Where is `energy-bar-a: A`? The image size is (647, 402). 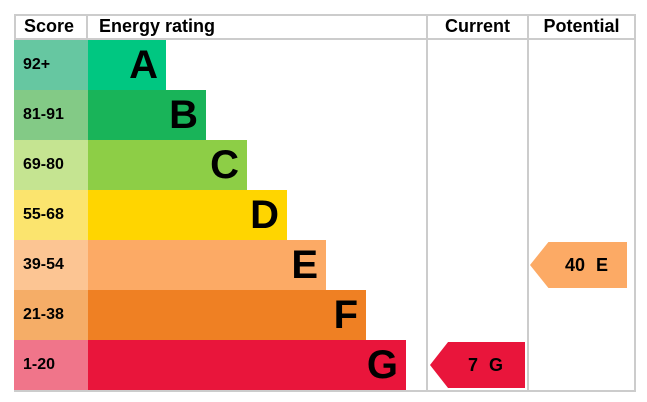 energy-bar-a: A is located at coordinates (127, 65).